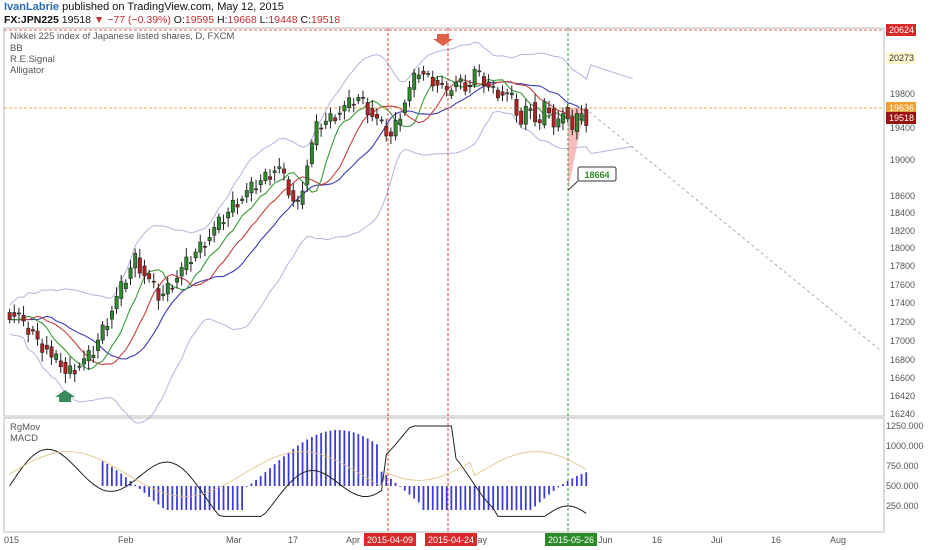  What do you see at coordinates (902, 266) in the screenshot?
I see `price-tick-label: 17800` at bounding box center [902, 266].